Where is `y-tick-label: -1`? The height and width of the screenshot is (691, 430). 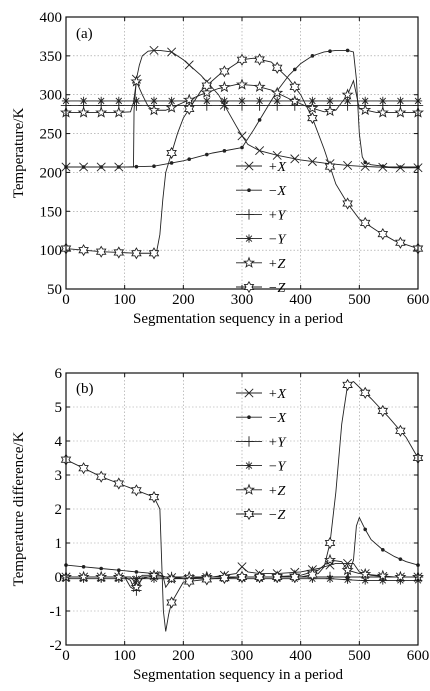
y-tick-label: -1 is located at coordinates (56, 612).